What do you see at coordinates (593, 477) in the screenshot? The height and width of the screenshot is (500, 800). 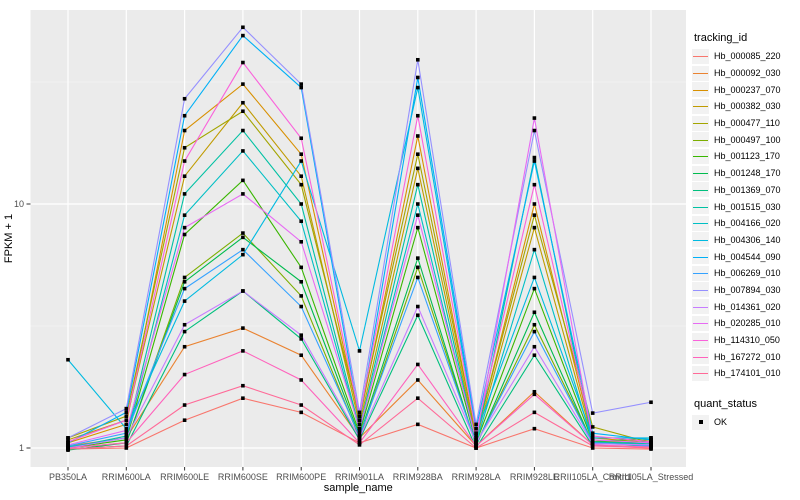 I see `x-tick-label: RRII105LA_Control` at bounding box center [593, 477].